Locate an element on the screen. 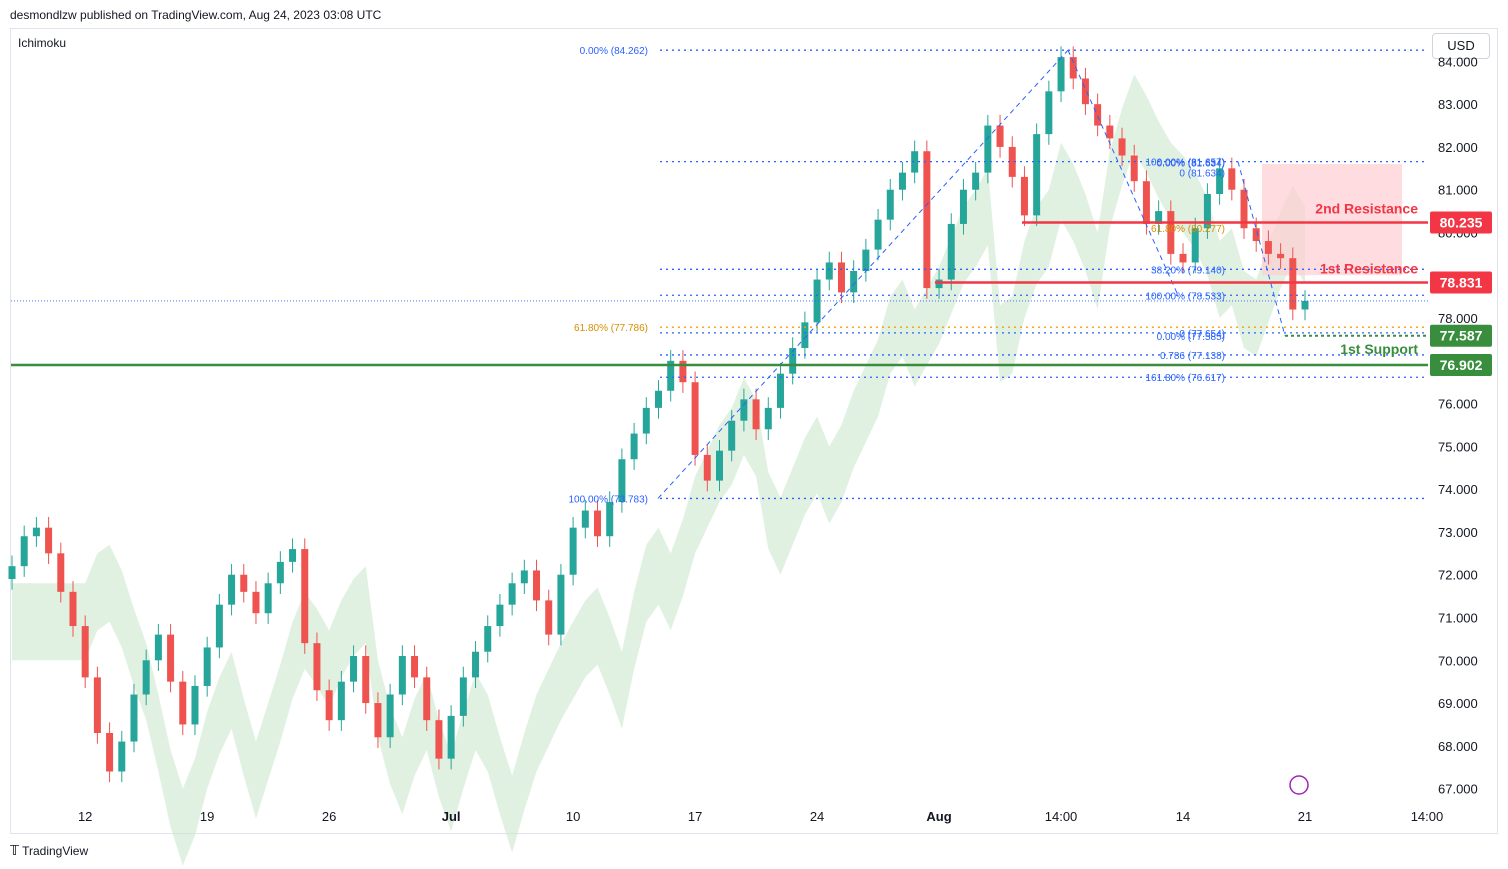  currency-button: USD is located at coordinates (1461, 46).